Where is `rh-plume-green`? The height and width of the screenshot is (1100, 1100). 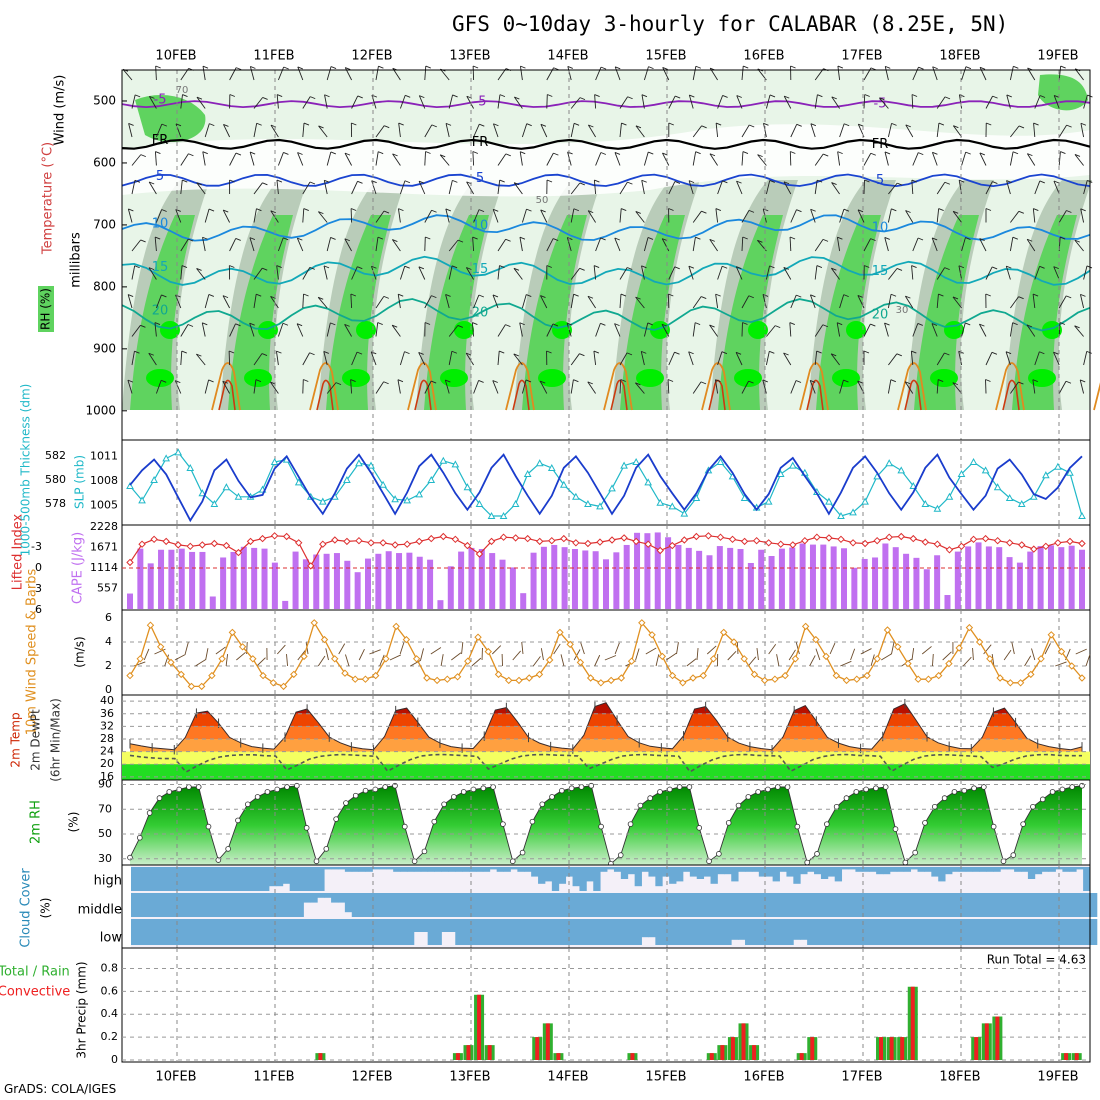 rh-plume-green is located at coordinates (946, 312).